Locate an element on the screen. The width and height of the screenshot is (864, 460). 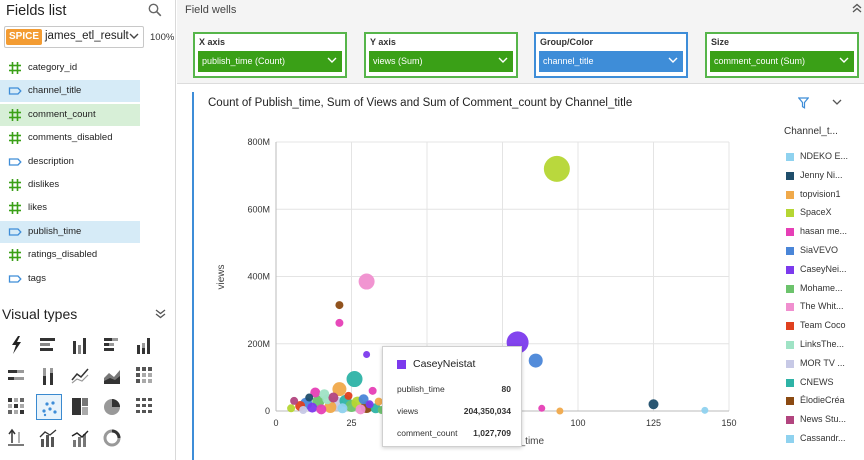
scatter-plot-icon is located at coordinates (49, 409).